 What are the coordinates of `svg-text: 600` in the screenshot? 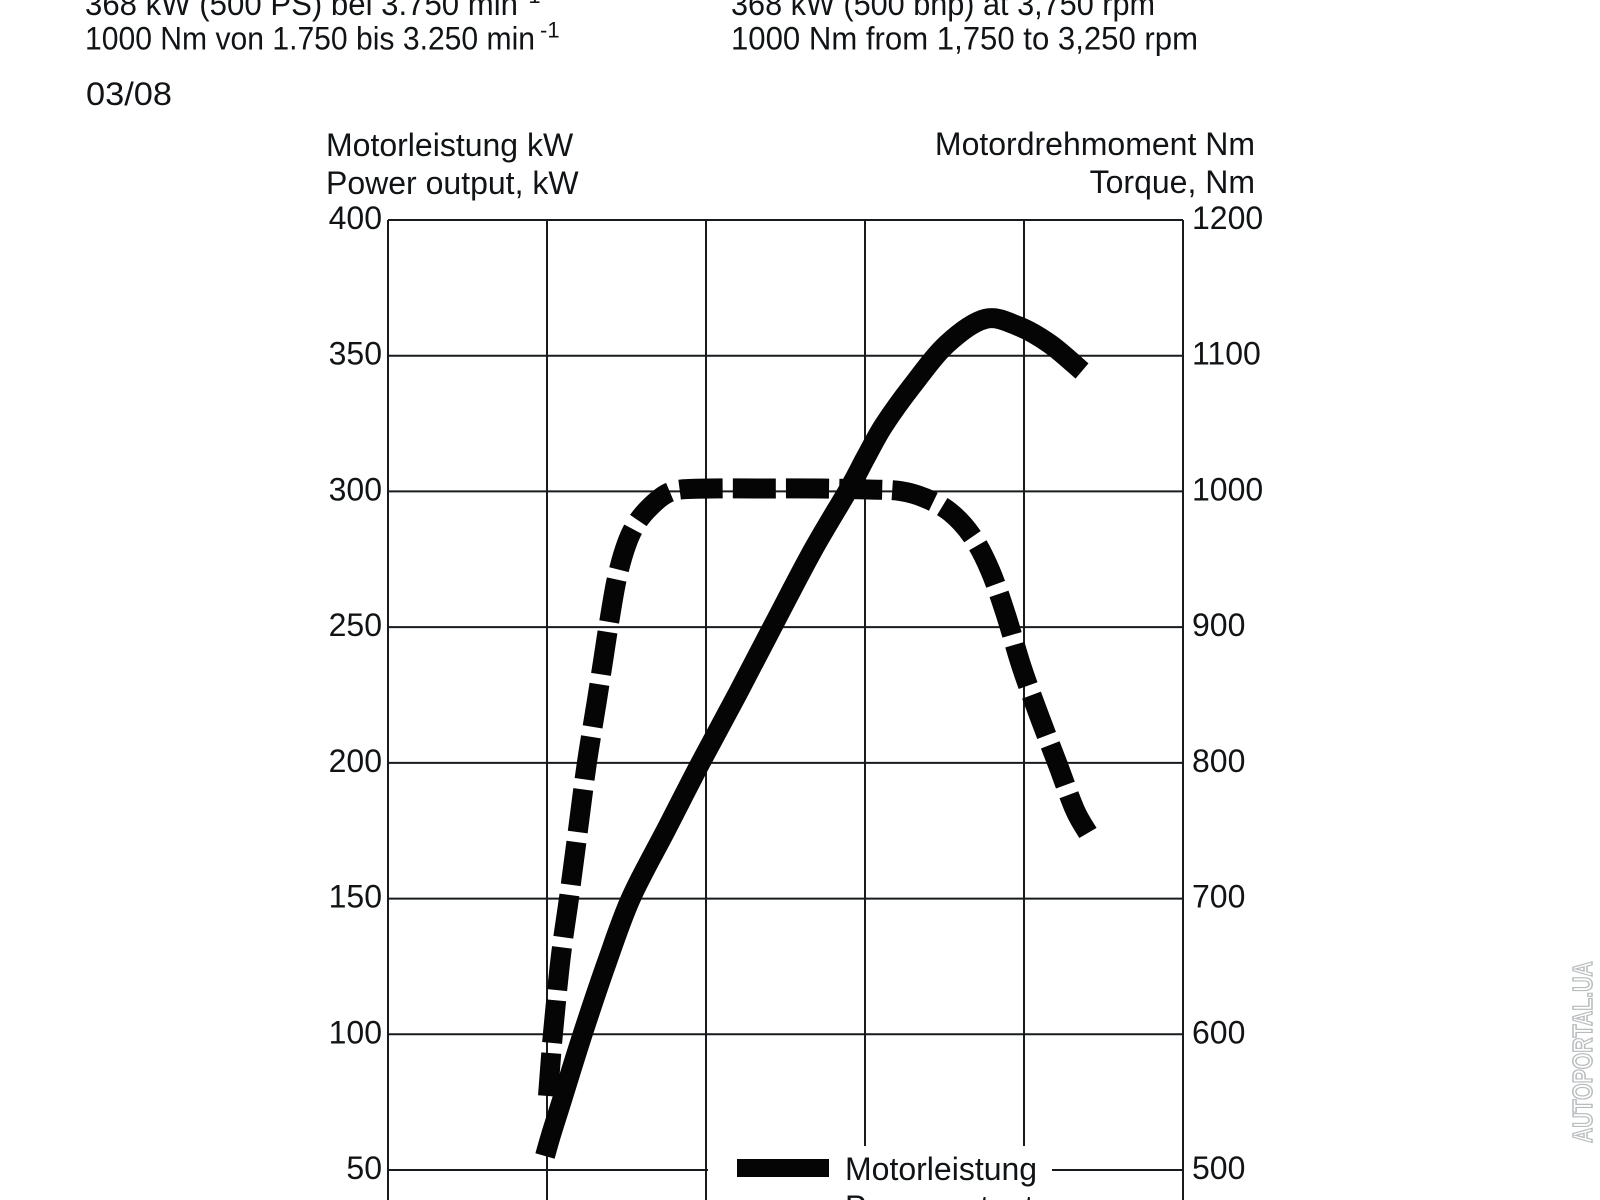 It's located at (1218, 1032).